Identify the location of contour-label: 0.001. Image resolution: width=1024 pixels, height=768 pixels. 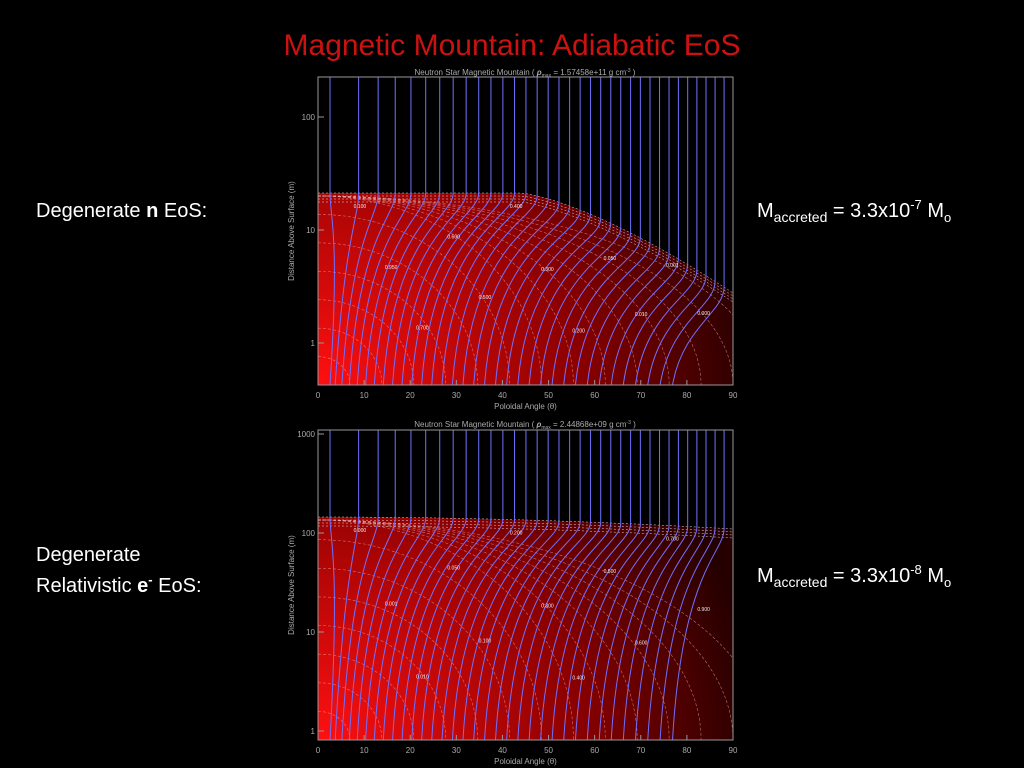
(672, 266).